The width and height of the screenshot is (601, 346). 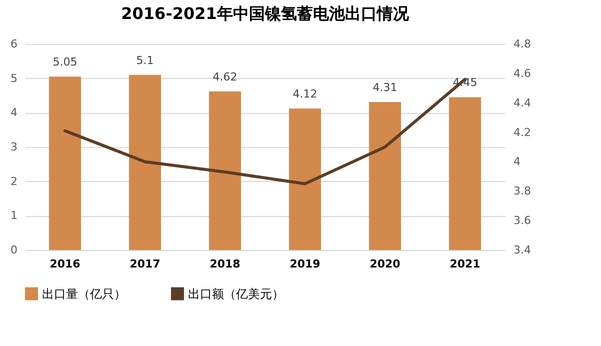 I want to click on data-label: 4.12, so click(x=305, y=94).